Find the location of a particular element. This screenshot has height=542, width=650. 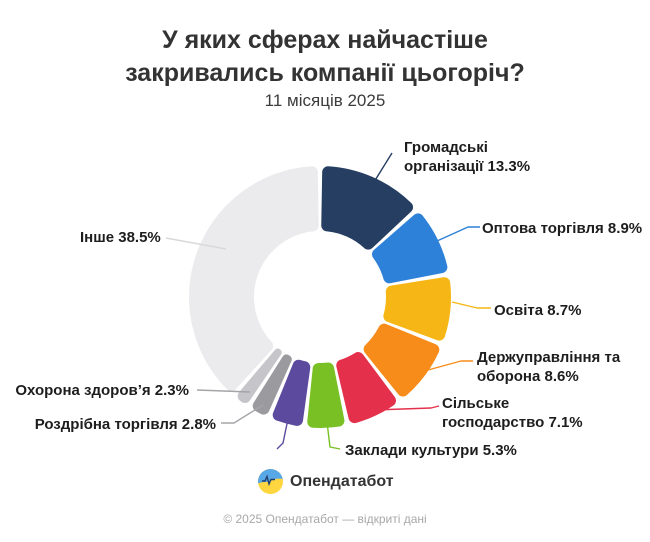

donut-slice-держуправління-та-оборона is located at coordinates (401, 360).